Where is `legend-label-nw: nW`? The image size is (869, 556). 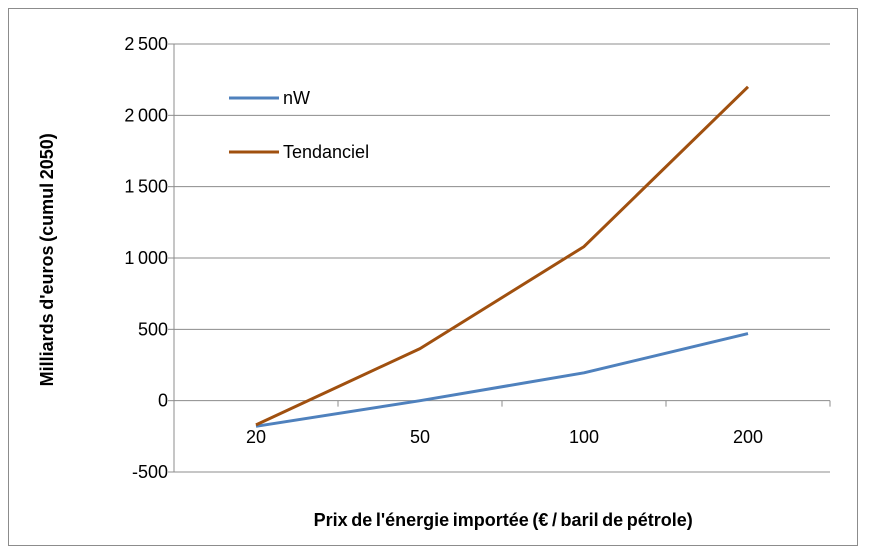
legend-label-nw: nW is located at coordinates (296, 98).